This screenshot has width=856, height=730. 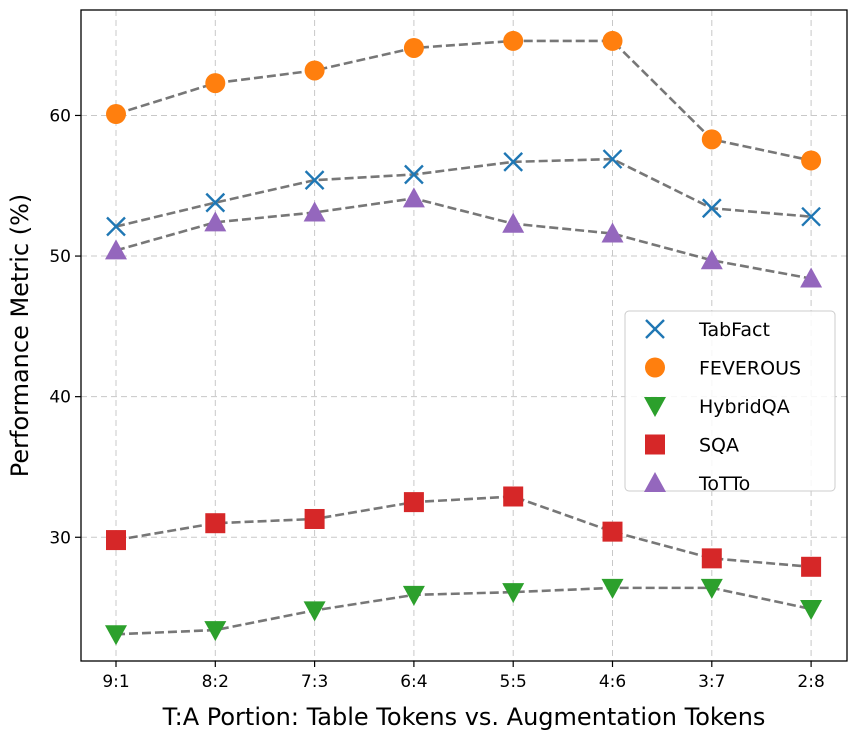 What do you see at coordinates (655, 482) in the screenshot?
I see `legend-marker-totto` at bounding box center [655, 482].